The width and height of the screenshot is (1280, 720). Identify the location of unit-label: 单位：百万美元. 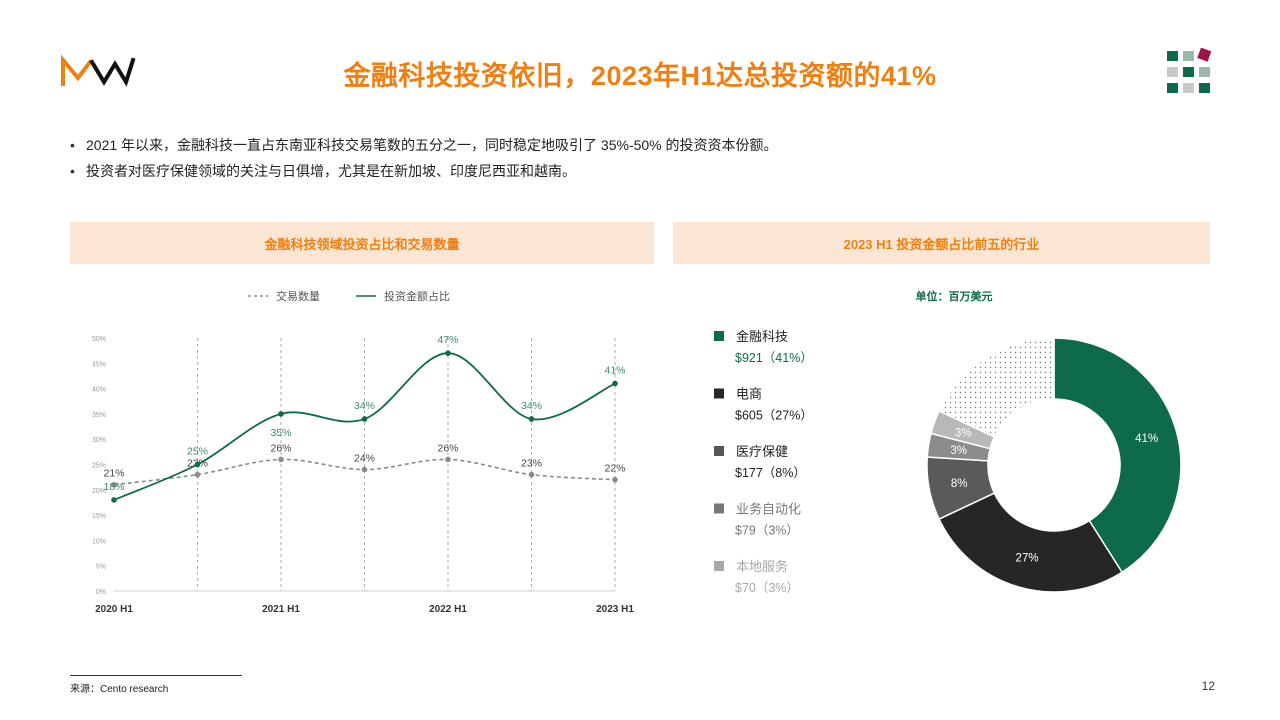
(954, 296).